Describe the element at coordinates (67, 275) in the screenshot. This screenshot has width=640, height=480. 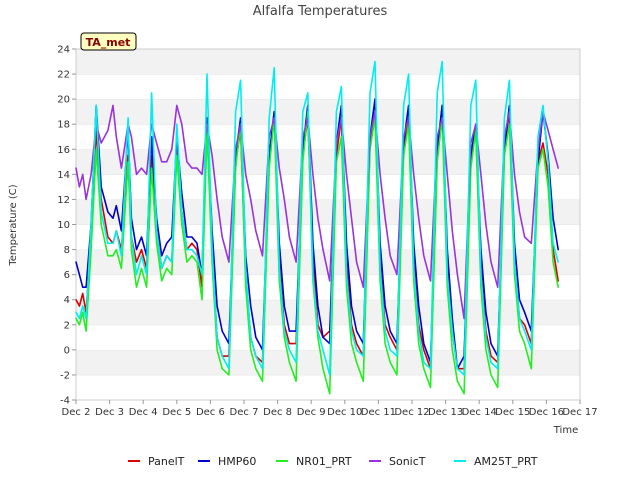
I see `y-tick-label: 6` at that location.